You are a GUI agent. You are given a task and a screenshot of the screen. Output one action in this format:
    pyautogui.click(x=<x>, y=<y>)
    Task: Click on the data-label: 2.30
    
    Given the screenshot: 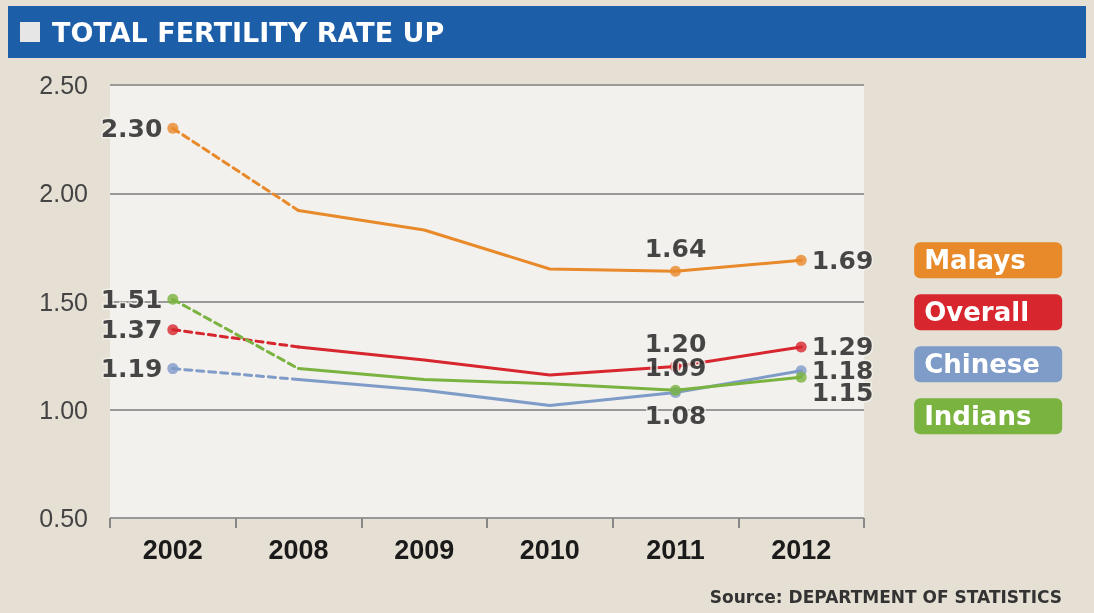 What is the action you would take?
    pyautogui.click(x=131, y=128)
    